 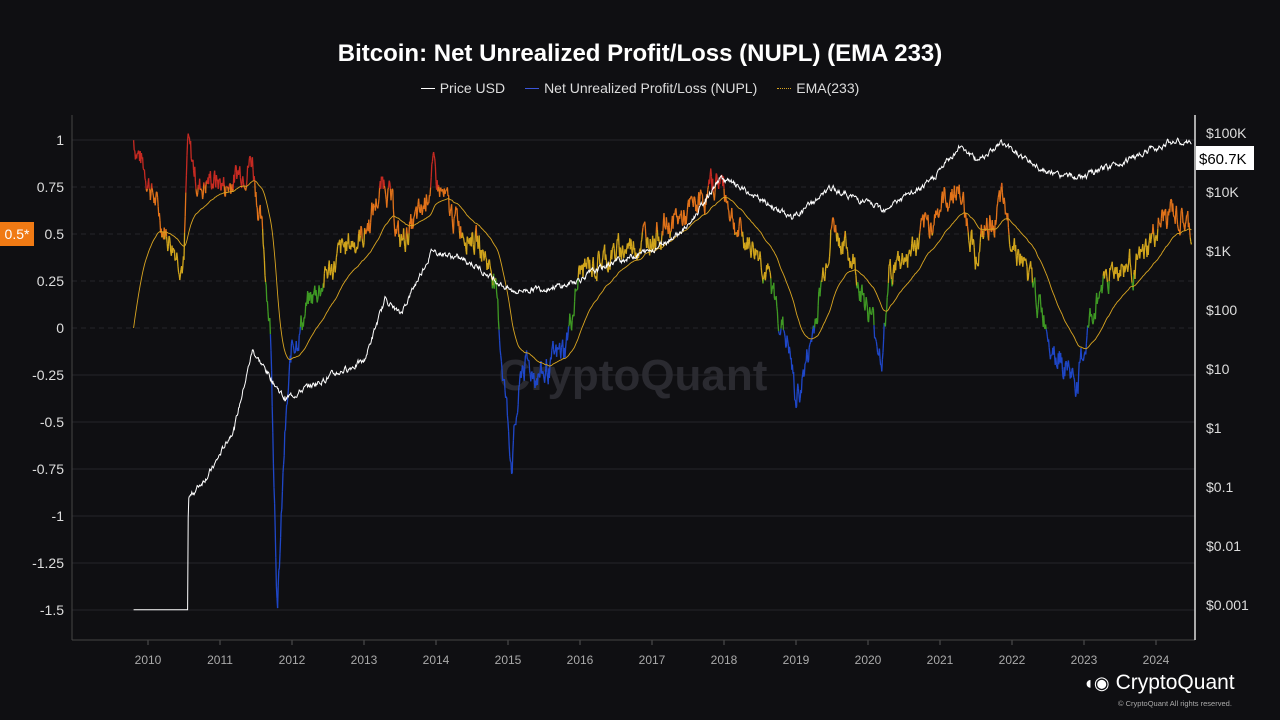 What do you see at coordinates (436, 660) in the screenshot?
I see `x-tick: 2014` at bounding box center [436, 660].